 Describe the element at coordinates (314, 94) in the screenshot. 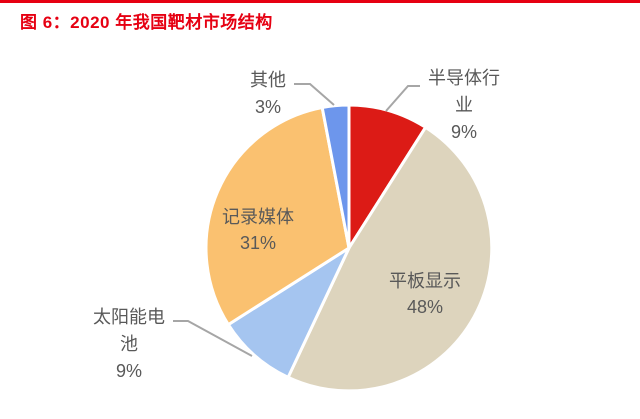

I see `leader-line-others` at that location.